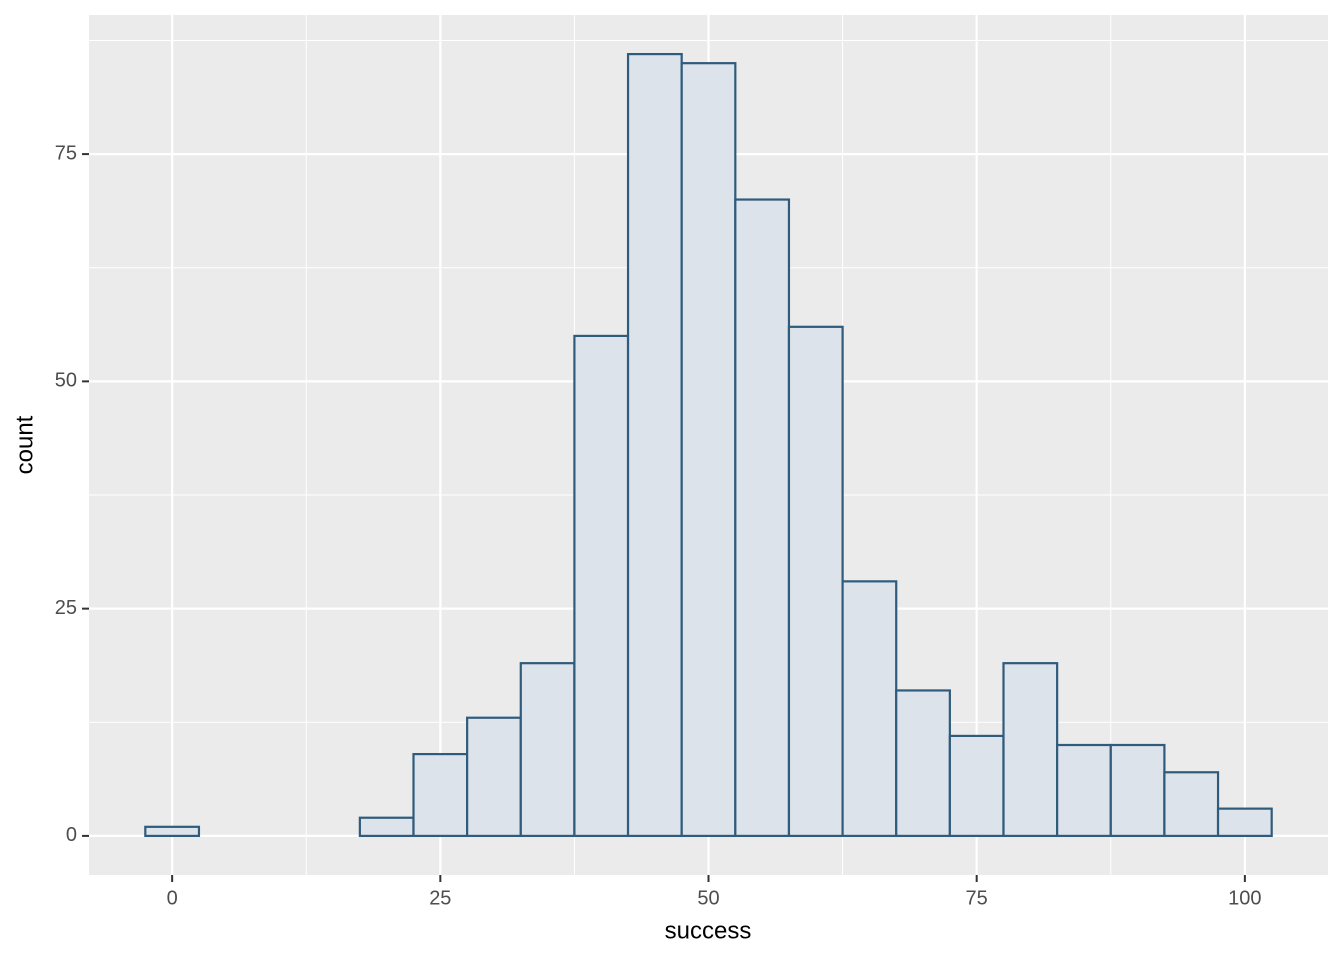  What do you see at coordinates (66, 381) in the screenshot?
I see `y-tick-label: 50` at bounding box center [66, 381].